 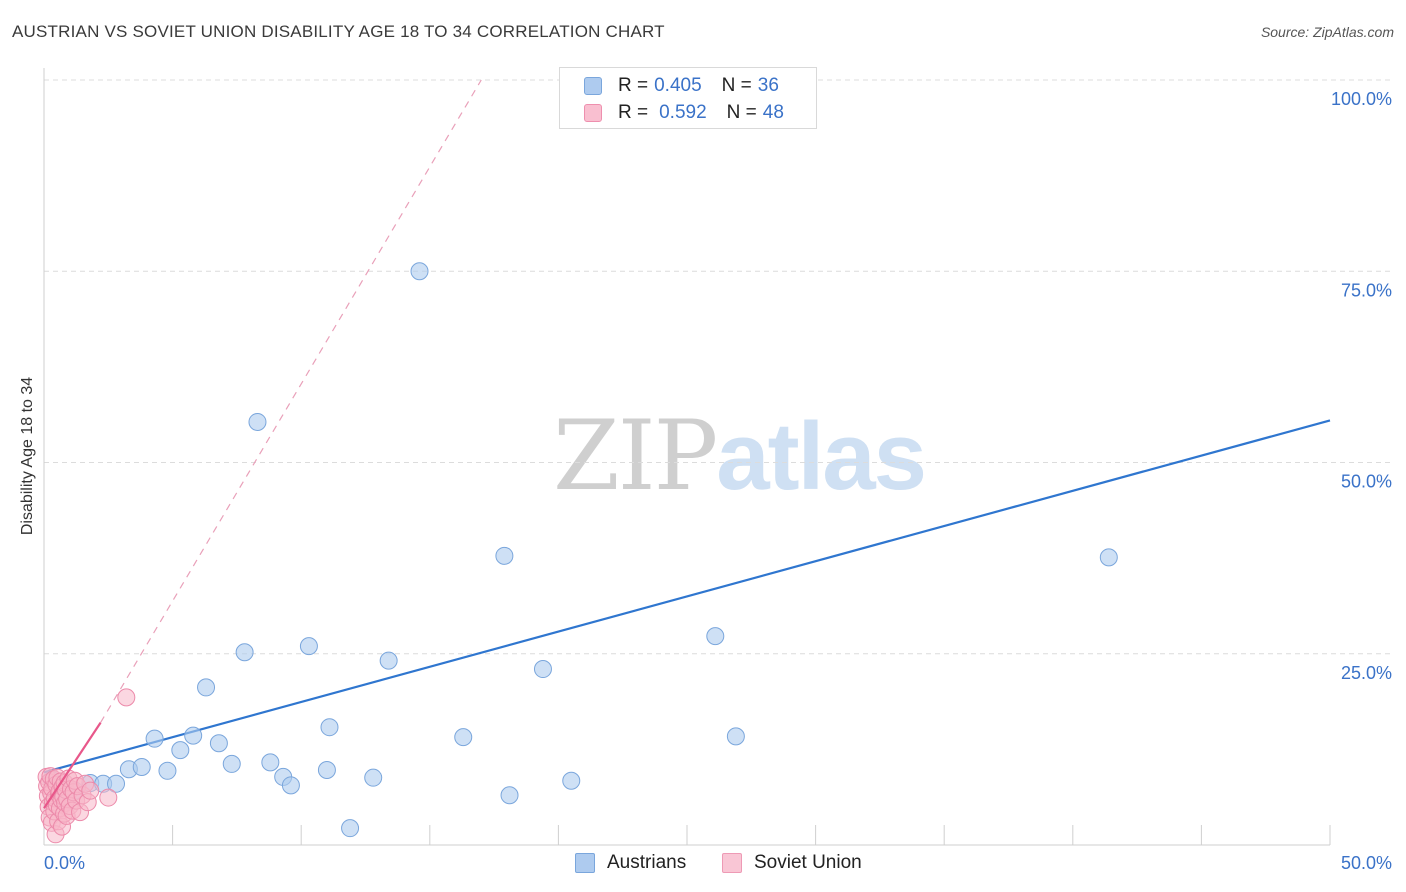 I want to click on x-tick-label: 0.0%, so click(x=64, y=863).